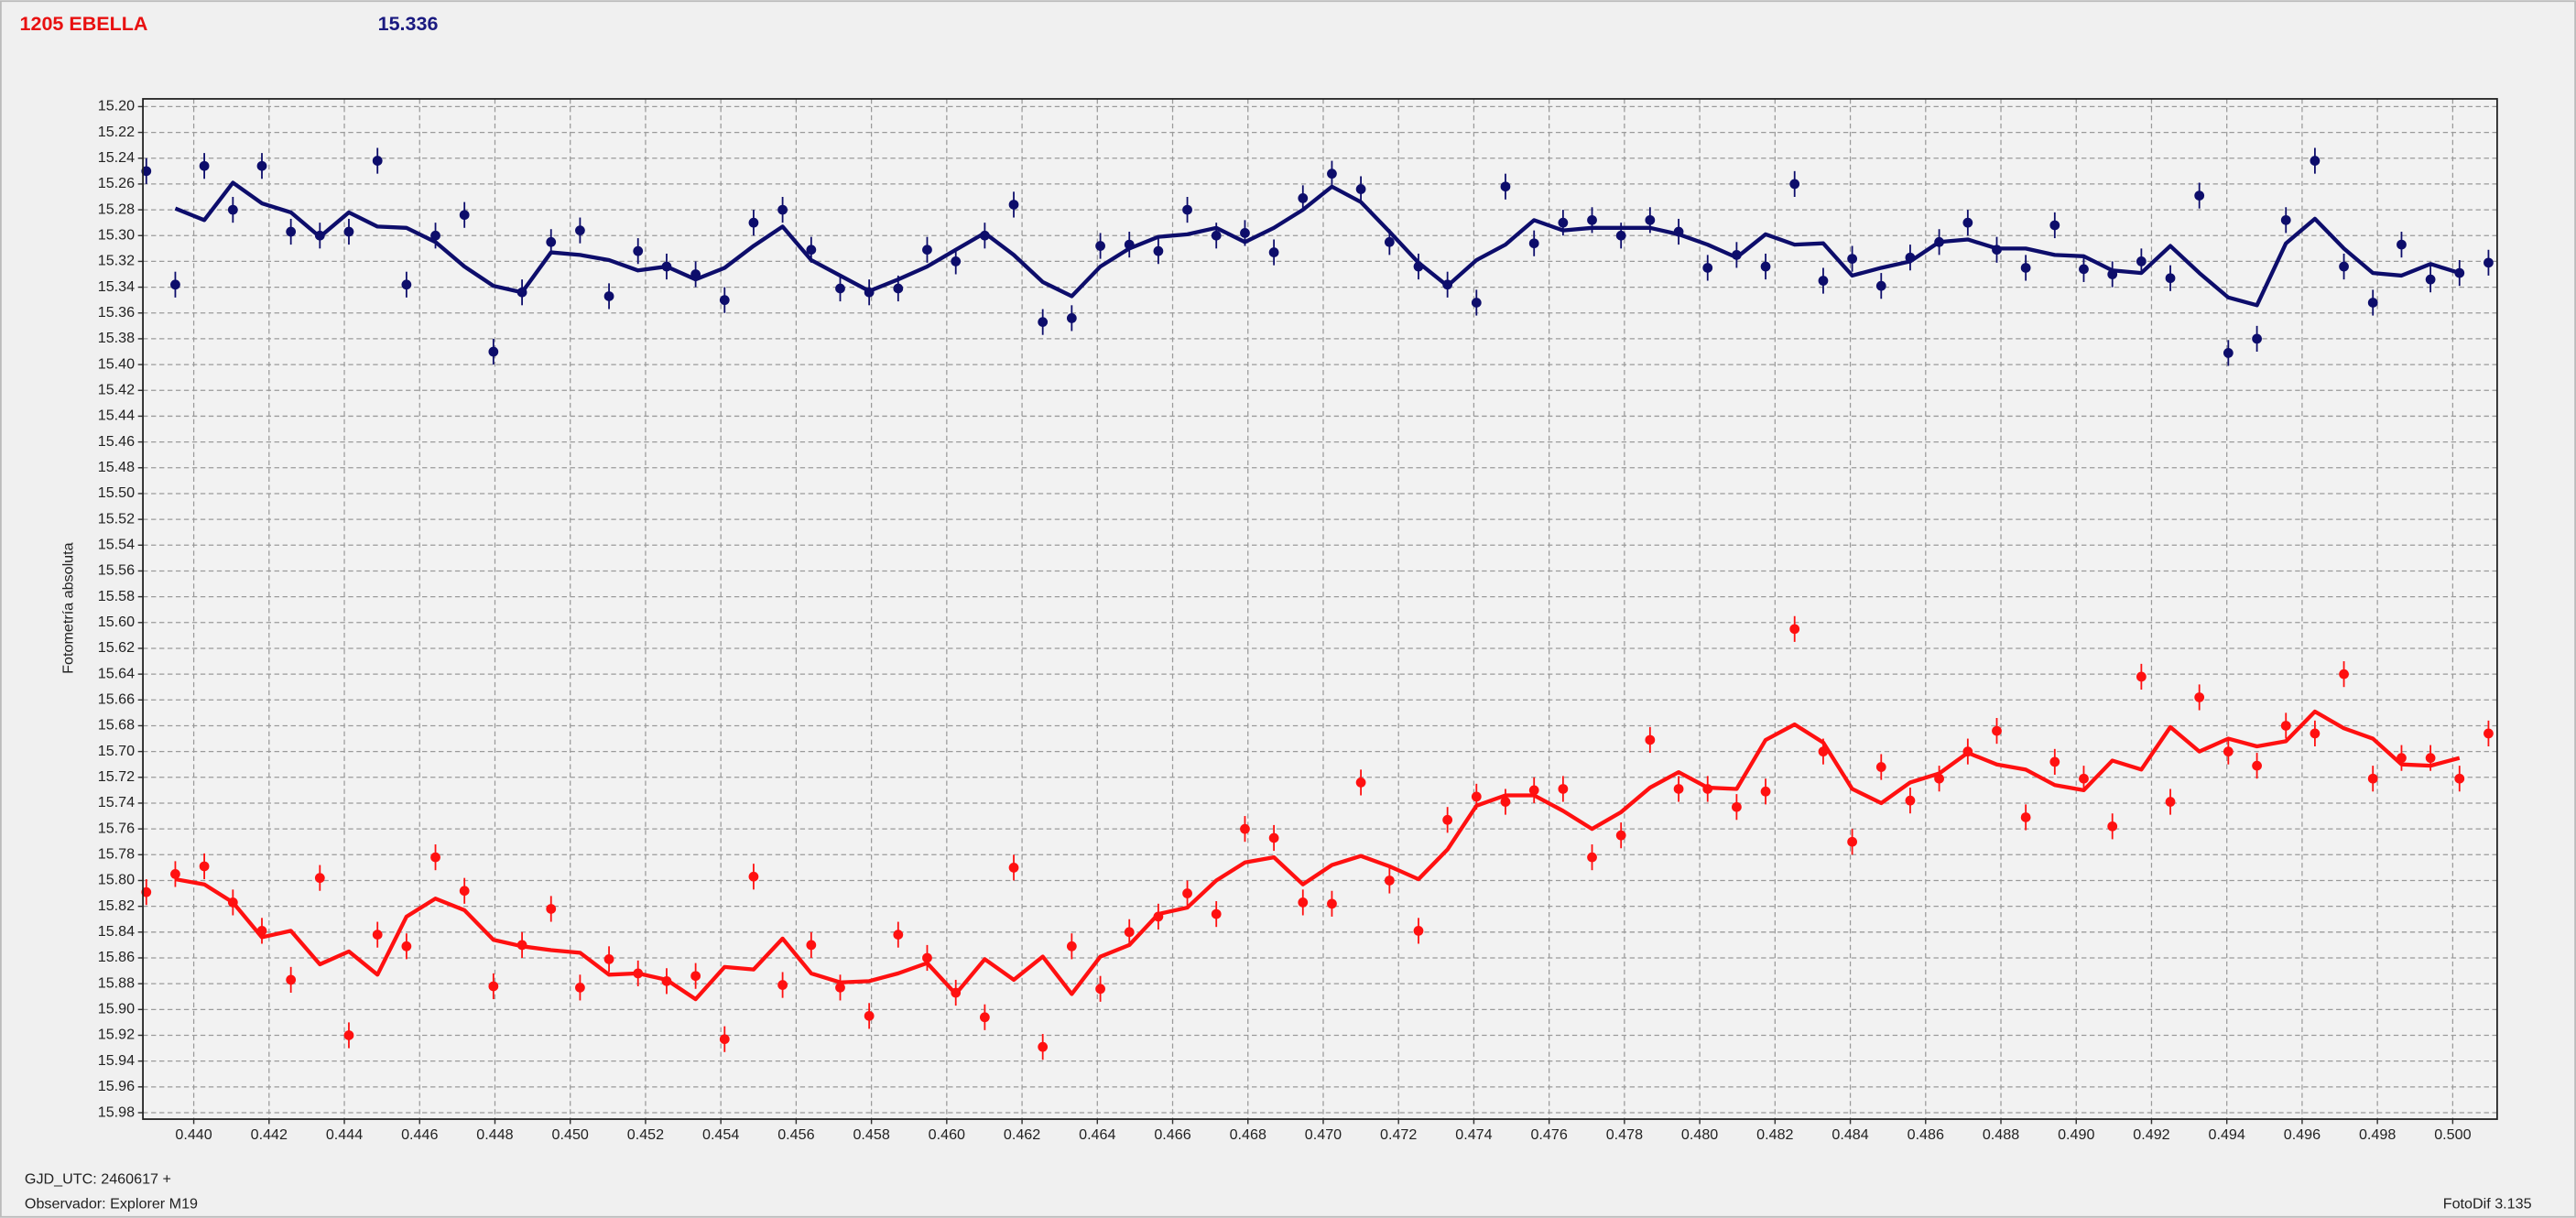  I want to click on x-tick-label: 0.496, so click(2302, 1135).